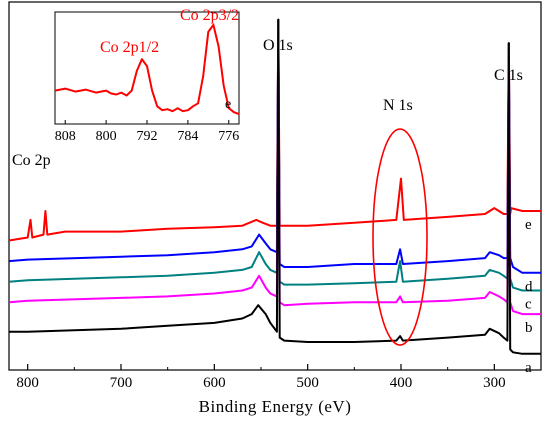  What do you see at coordinates (278, 45) in the screenshot?
I see `o1s-label: O 1s` at bounding box center [278, 45].